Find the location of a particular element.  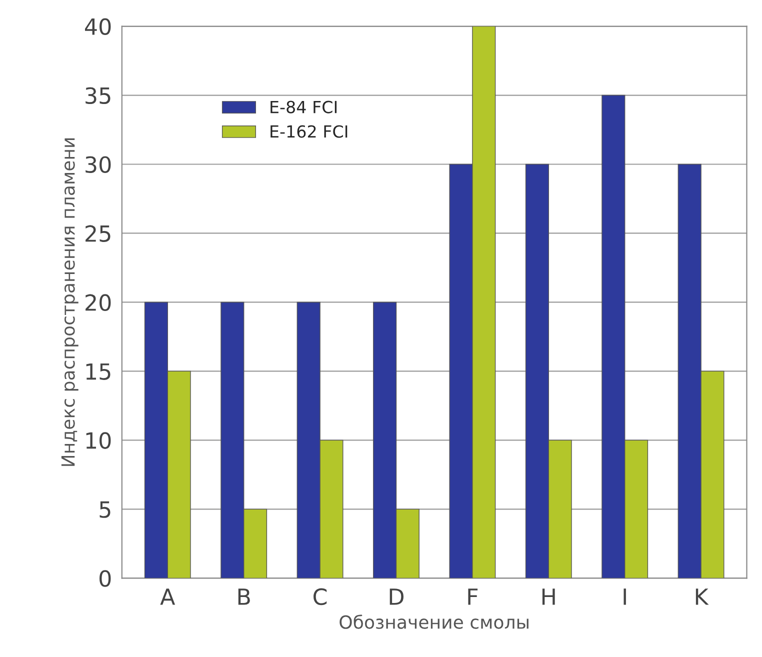

x-tick-label: D is located at coordinates (397, 596).